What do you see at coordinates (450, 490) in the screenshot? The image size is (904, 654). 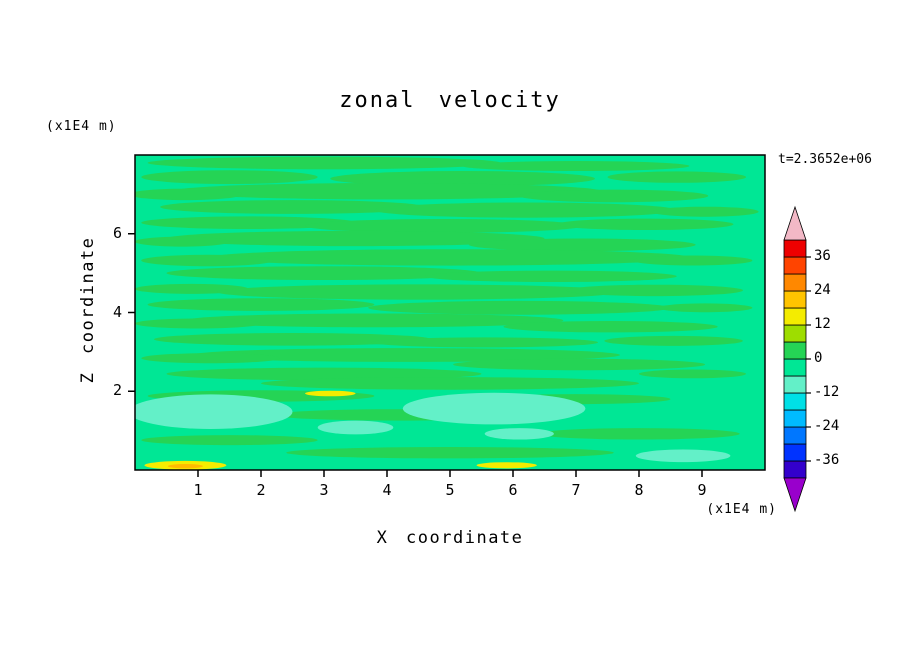 I see `x-tick-label: 5` at bounding box center [450, 490].